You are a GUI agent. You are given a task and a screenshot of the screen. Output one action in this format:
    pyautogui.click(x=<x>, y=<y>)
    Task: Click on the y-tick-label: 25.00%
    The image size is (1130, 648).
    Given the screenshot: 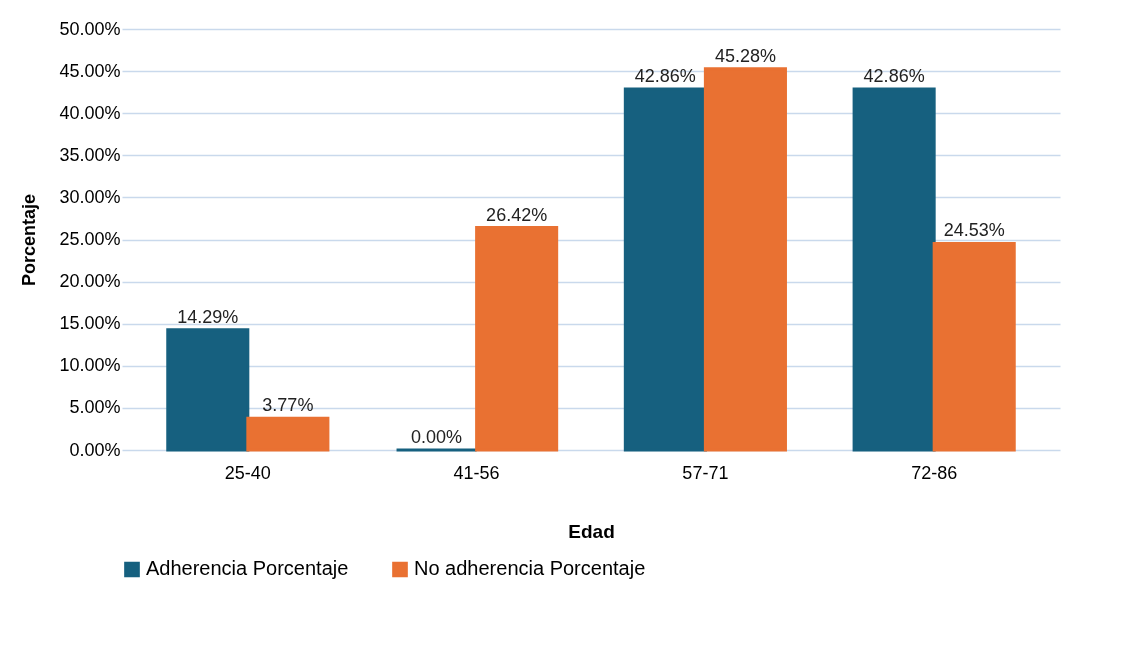 What is the action you would take?
    pyautogui.click(x=90, y=239)
    